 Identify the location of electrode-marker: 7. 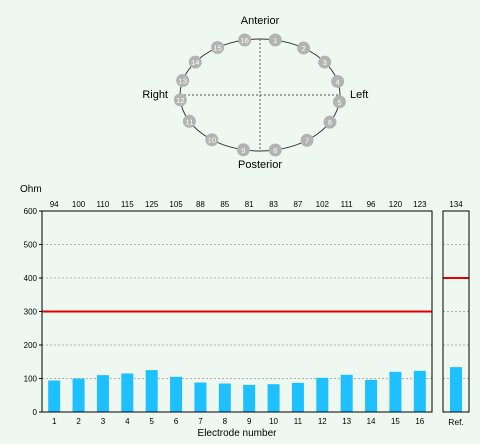
(307, 140).